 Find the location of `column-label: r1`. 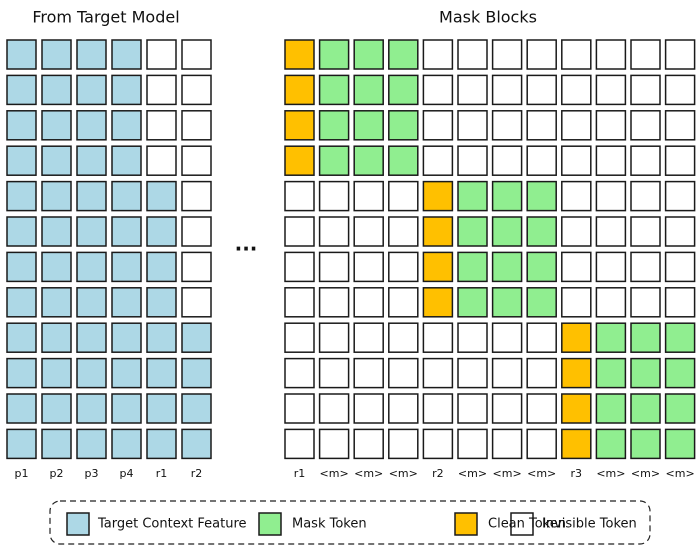

column-label: r1 is located at coordinates (162, 473).